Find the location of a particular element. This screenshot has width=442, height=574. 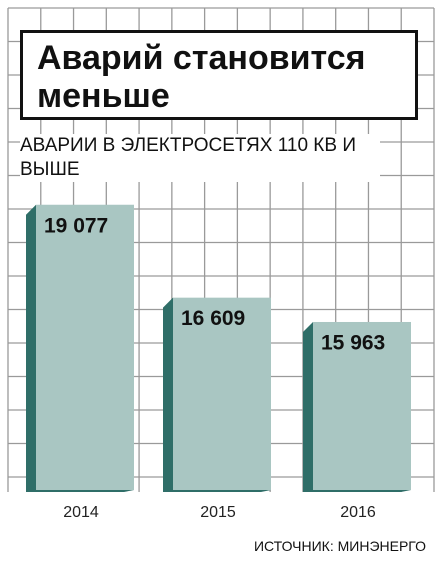

x-tick-label: 2016 is located at coordinates (358, 512).